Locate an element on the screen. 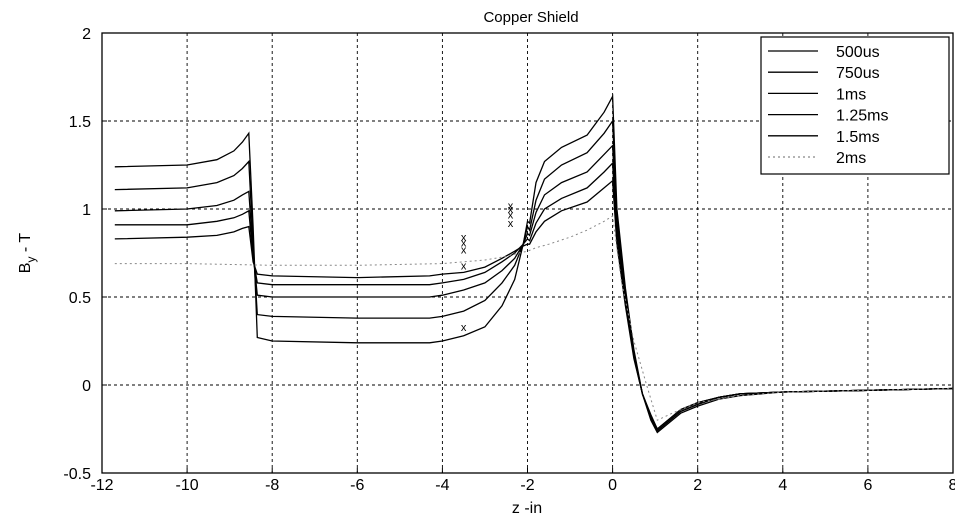  y-axis-label: By - T is located at coordinates (27, 253).